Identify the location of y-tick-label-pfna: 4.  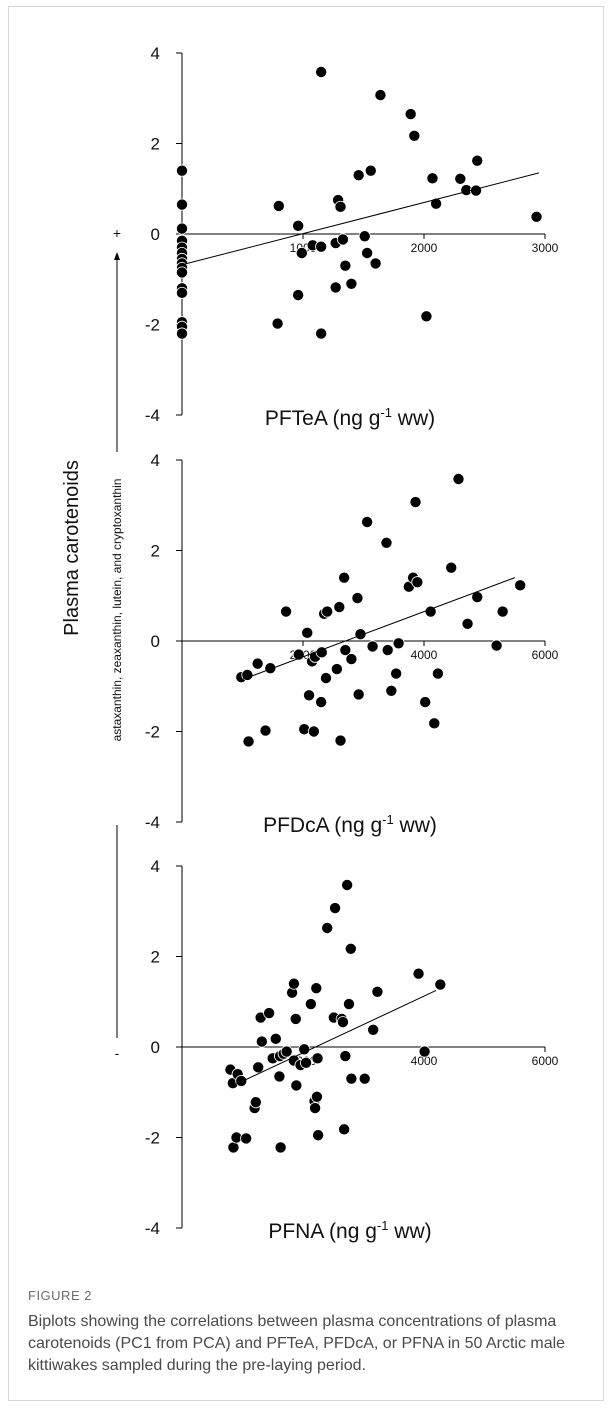
(155, 866).